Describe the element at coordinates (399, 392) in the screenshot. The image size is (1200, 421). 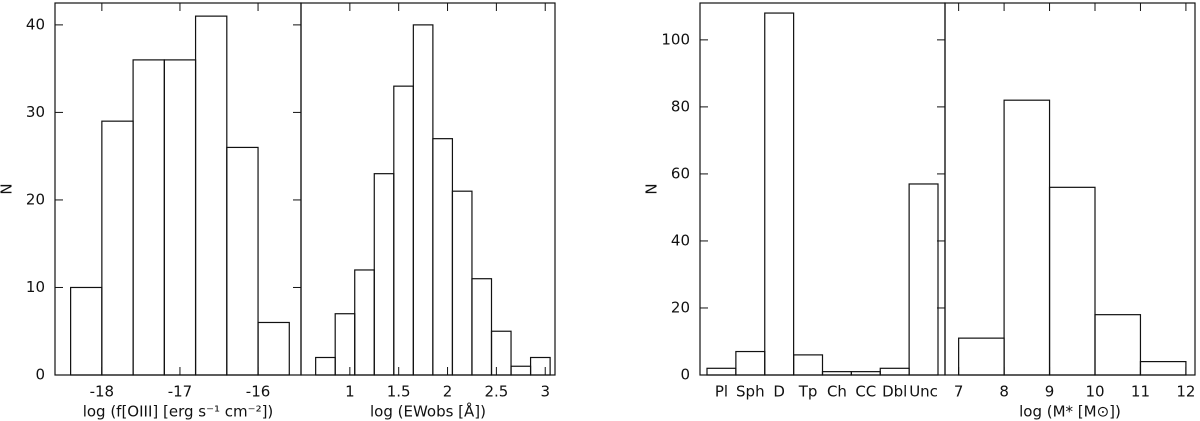
I see `x-tick-label: 1.5` at that location.